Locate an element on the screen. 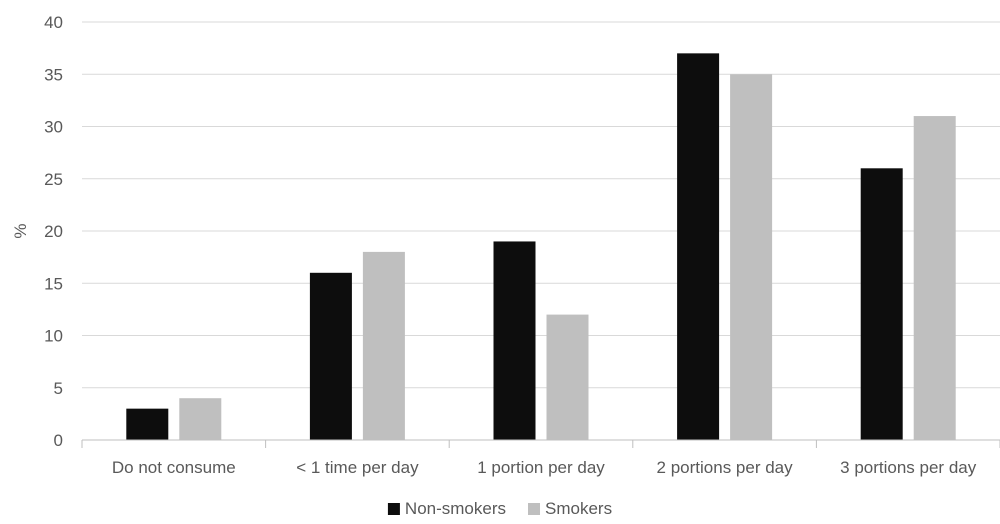 Image resolution: width=1000 pixels, height=524 pixels. legend-item: Non-smokers is located at coordinates (446, 508).